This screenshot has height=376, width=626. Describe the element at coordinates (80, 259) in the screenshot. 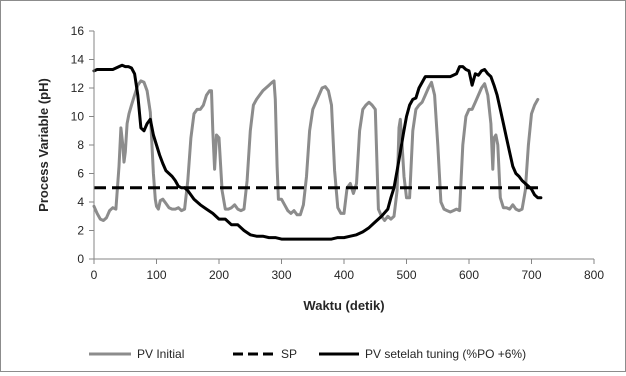

I see `y-tick-label: 0` at that location.